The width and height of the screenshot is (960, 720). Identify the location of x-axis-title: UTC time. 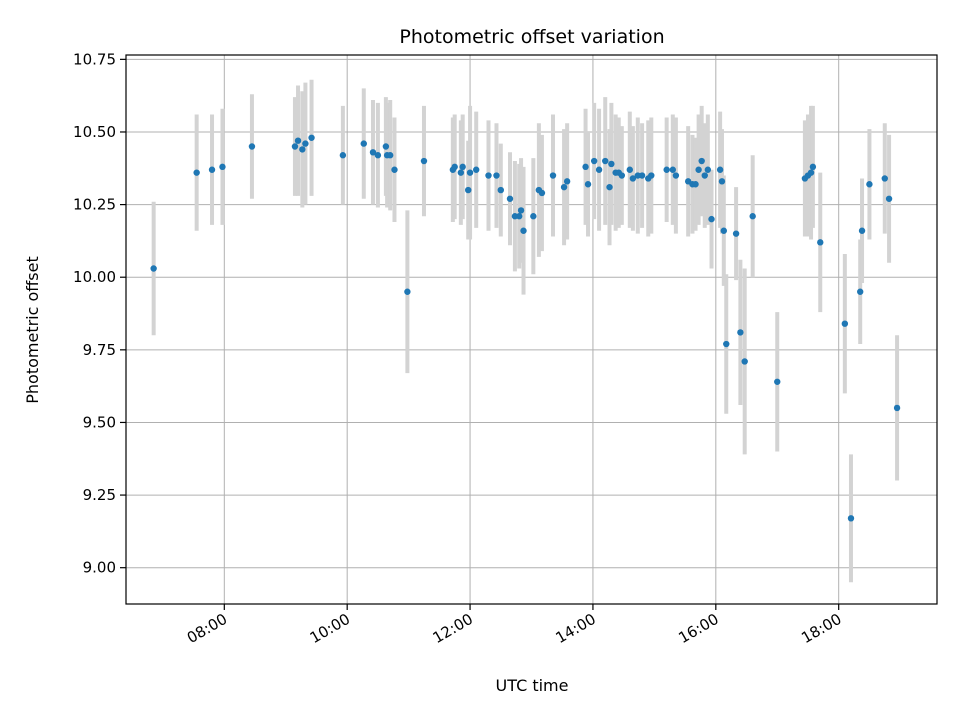
(532, 685).